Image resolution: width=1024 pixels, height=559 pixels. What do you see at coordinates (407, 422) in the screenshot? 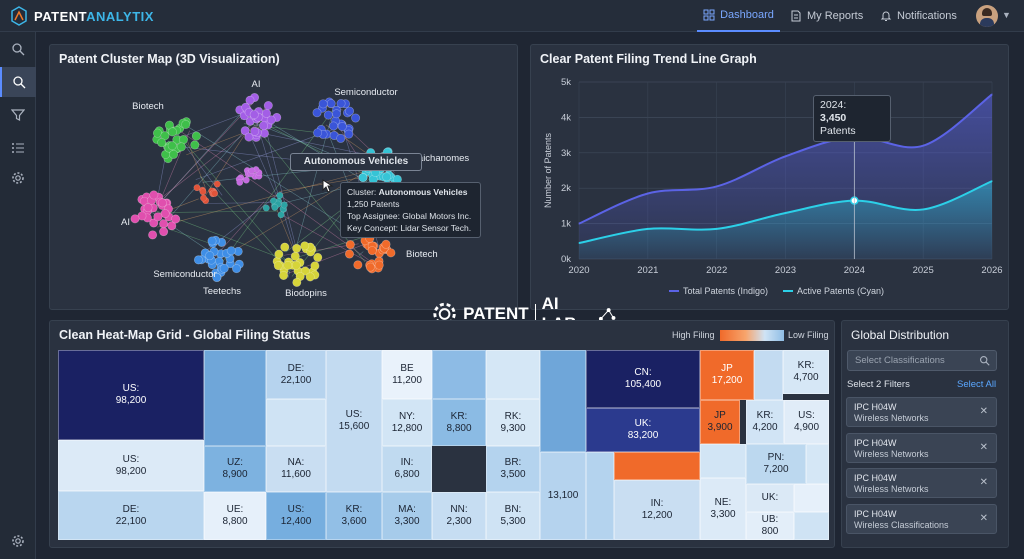
I see `heatmap-cell: NY: 12,800` at bounding box center [407, 422].